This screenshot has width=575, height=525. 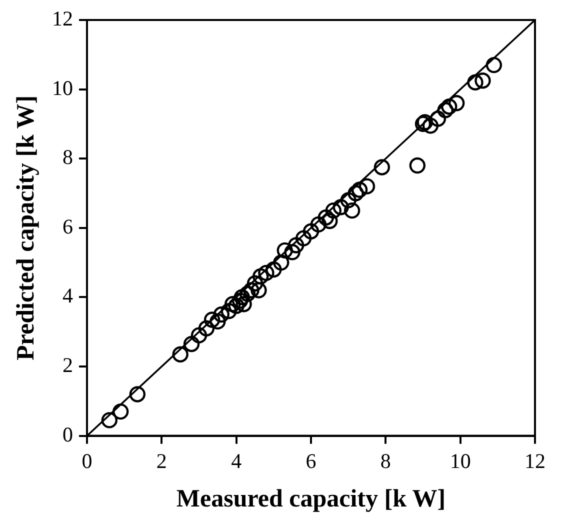 I want to click on y-tick-label: 4, so click(x=68, y=296).